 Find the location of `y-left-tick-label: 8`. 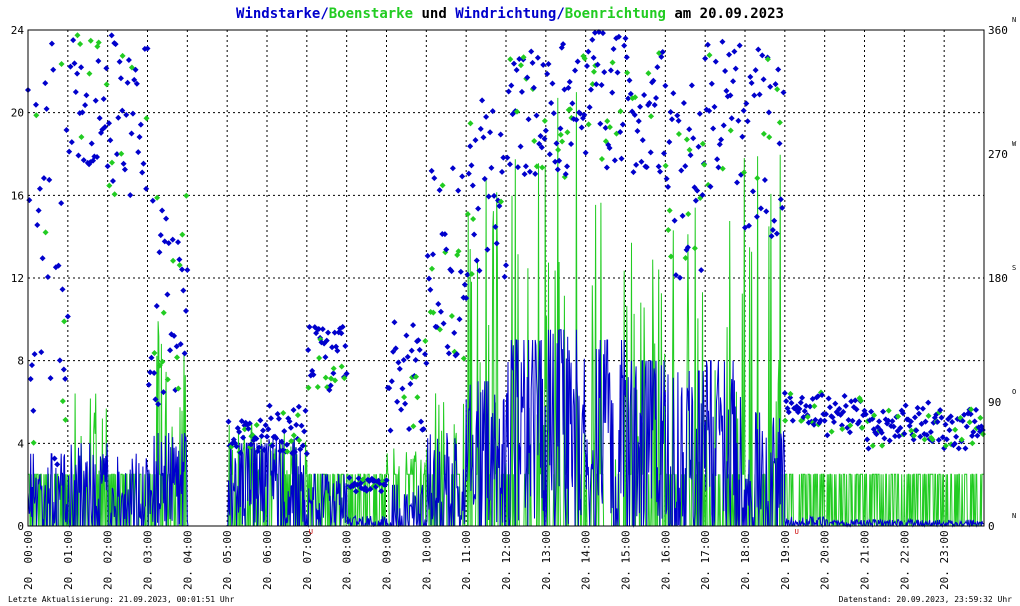

y-left-tick-label: 8 is located at coordinates (20, 361).